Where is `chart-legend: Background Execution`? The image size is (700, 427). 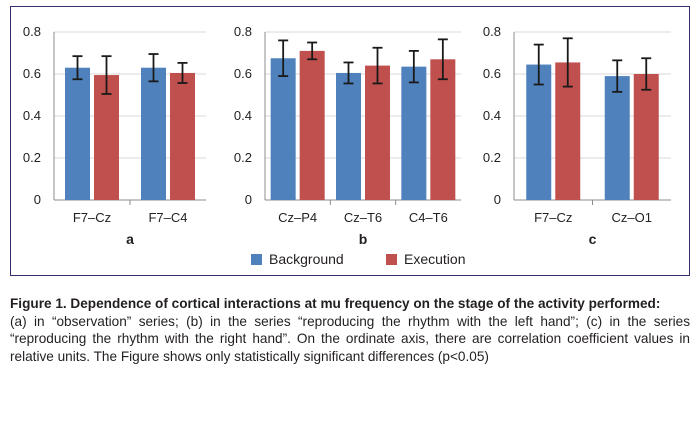 chart-legend: Background Execution is located at coordinates (358, 259).